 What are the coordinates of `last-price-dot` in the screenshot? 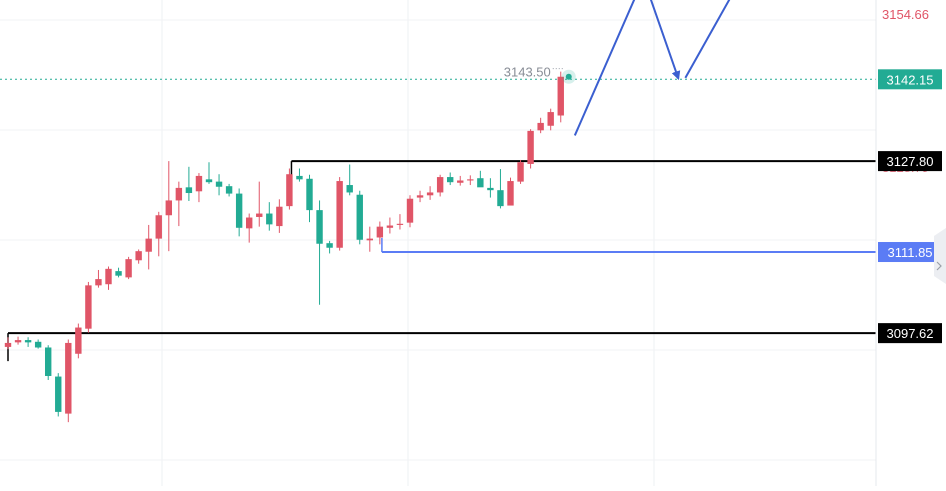 It's located at (568, 76).